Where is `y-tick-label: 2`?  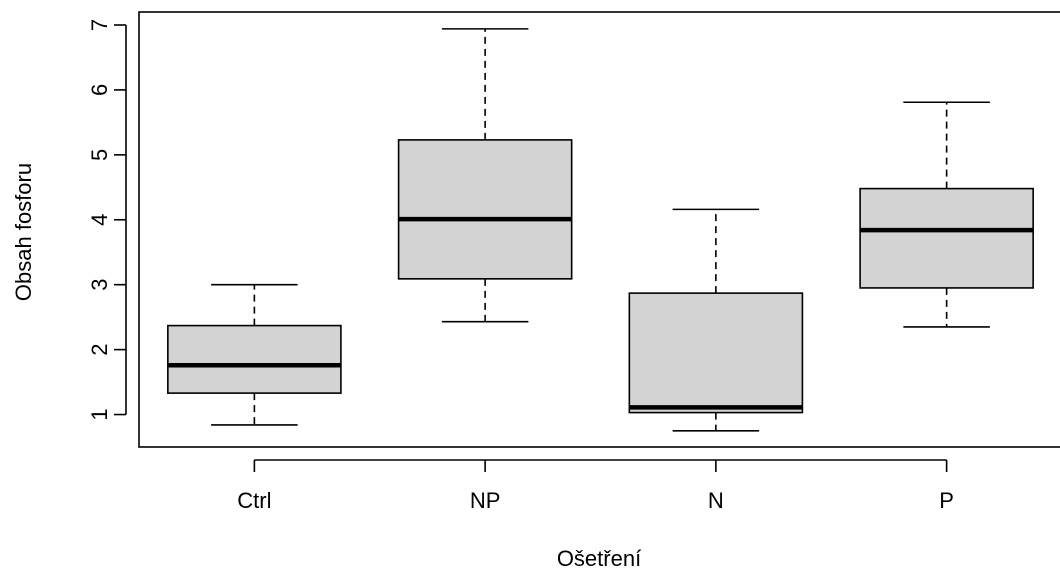
y-tick-label: 2 is located at coordinates (99, 349).